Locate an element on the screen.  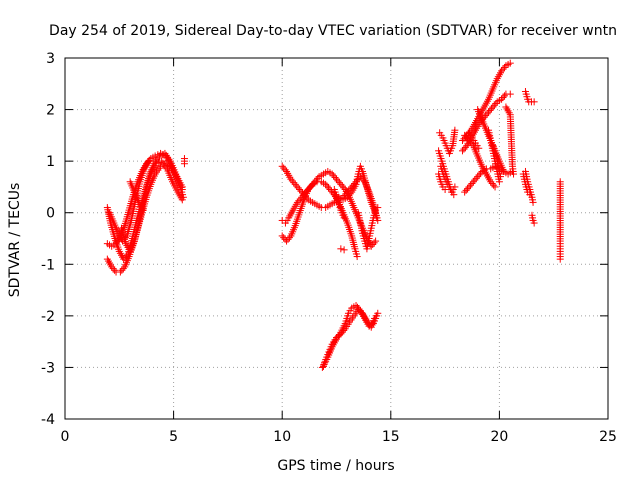
x-tick-label: 15 is located at coordinates (391, 437).